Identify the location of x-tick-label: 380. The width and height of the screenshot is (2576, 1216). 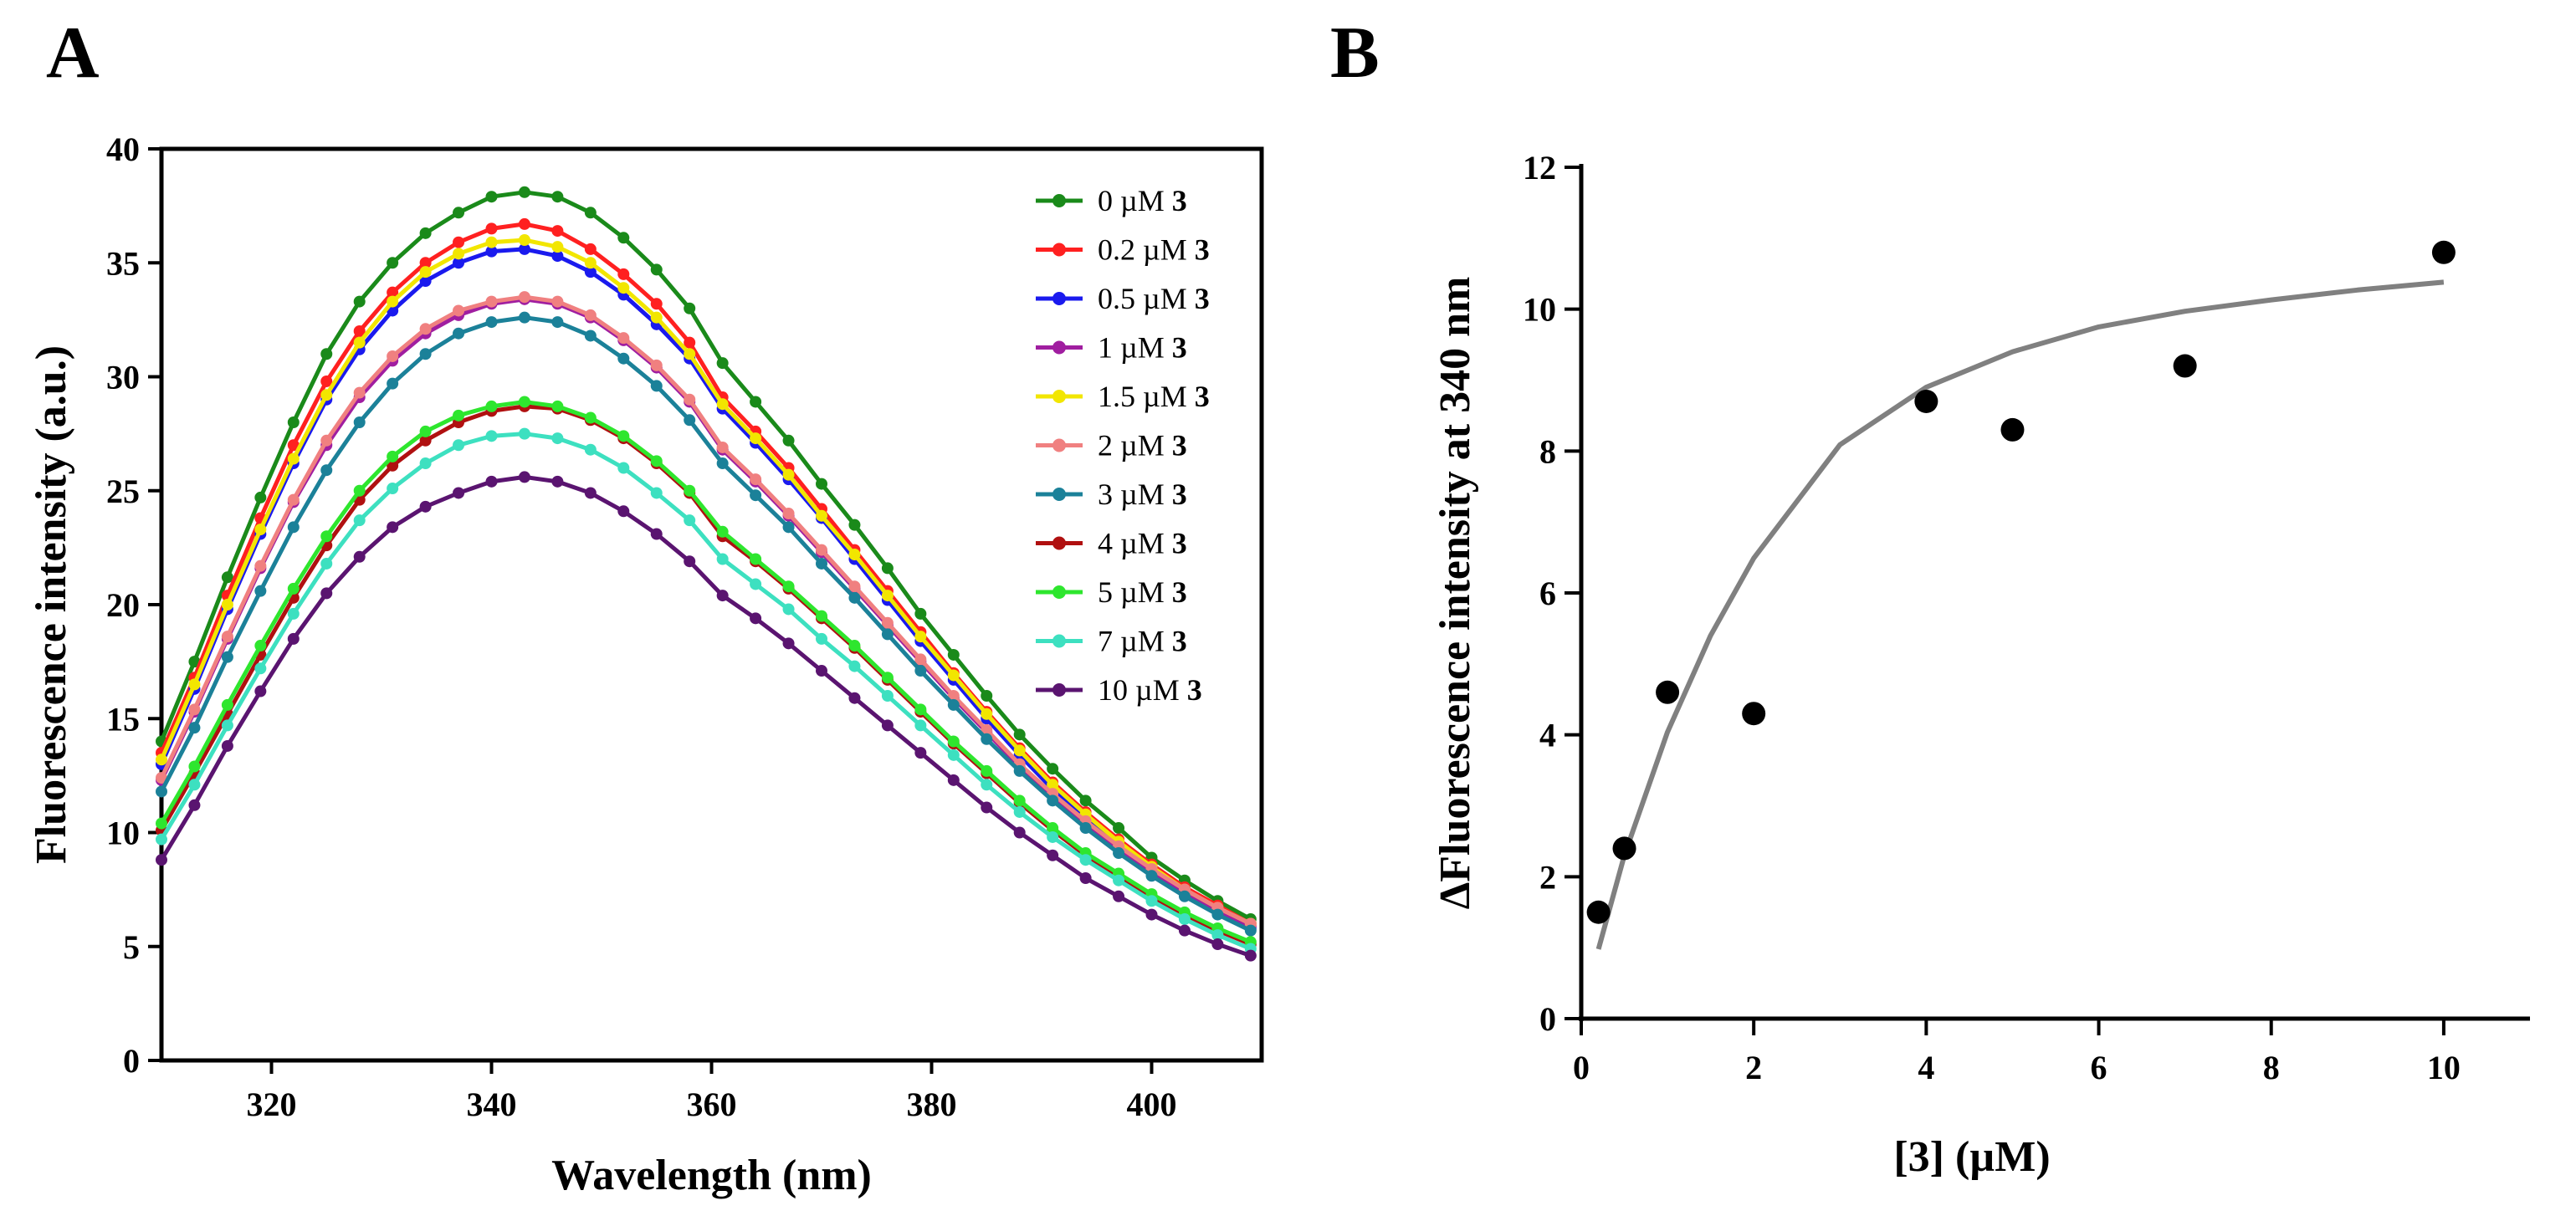
(932, 1104).